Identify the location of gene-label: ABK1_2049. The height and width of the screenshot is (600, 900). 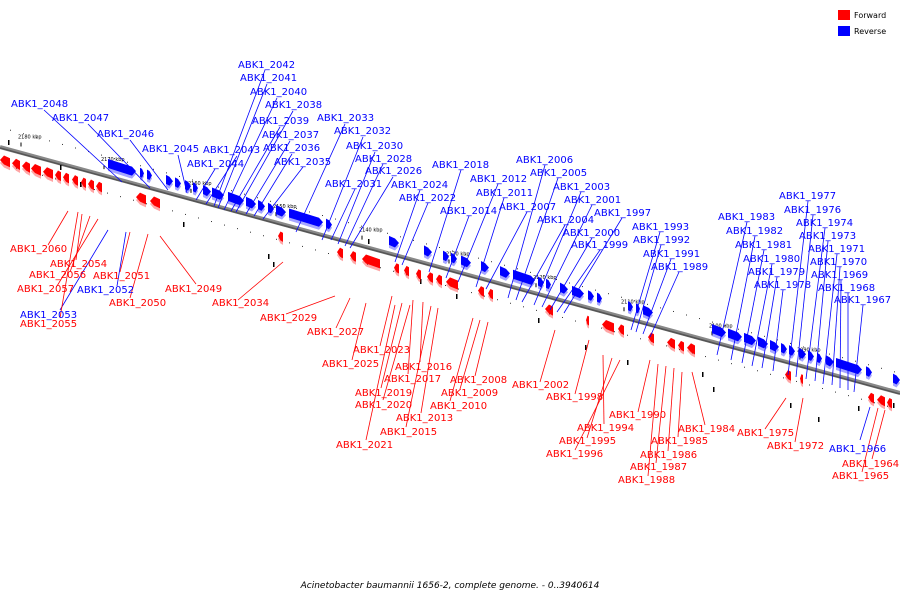
(193, 289).